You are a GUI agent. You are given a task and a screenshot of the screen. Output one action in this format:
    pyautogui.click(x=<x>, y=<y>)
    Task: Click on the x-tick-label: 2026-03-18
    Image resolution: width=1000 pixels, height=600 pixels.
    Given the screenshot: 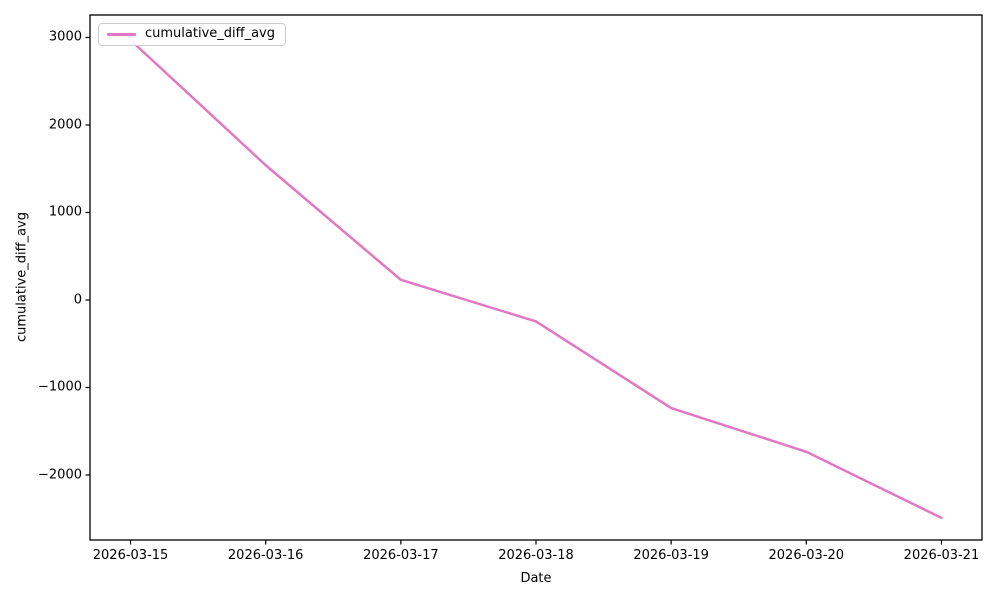 What is the action you would take?
    pyautogui.click(x=536, y=555)
    